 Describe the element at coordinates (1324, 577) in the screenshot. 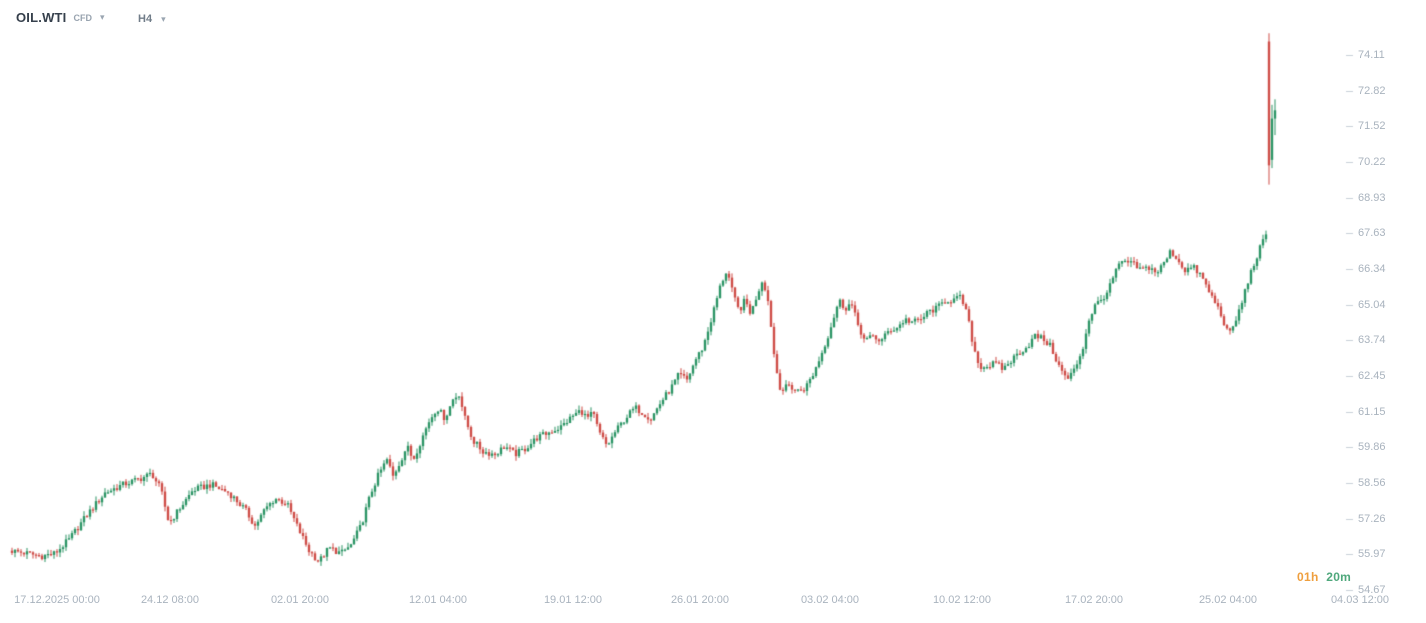

I see `candle-countdown: 01h 20m` at that location.